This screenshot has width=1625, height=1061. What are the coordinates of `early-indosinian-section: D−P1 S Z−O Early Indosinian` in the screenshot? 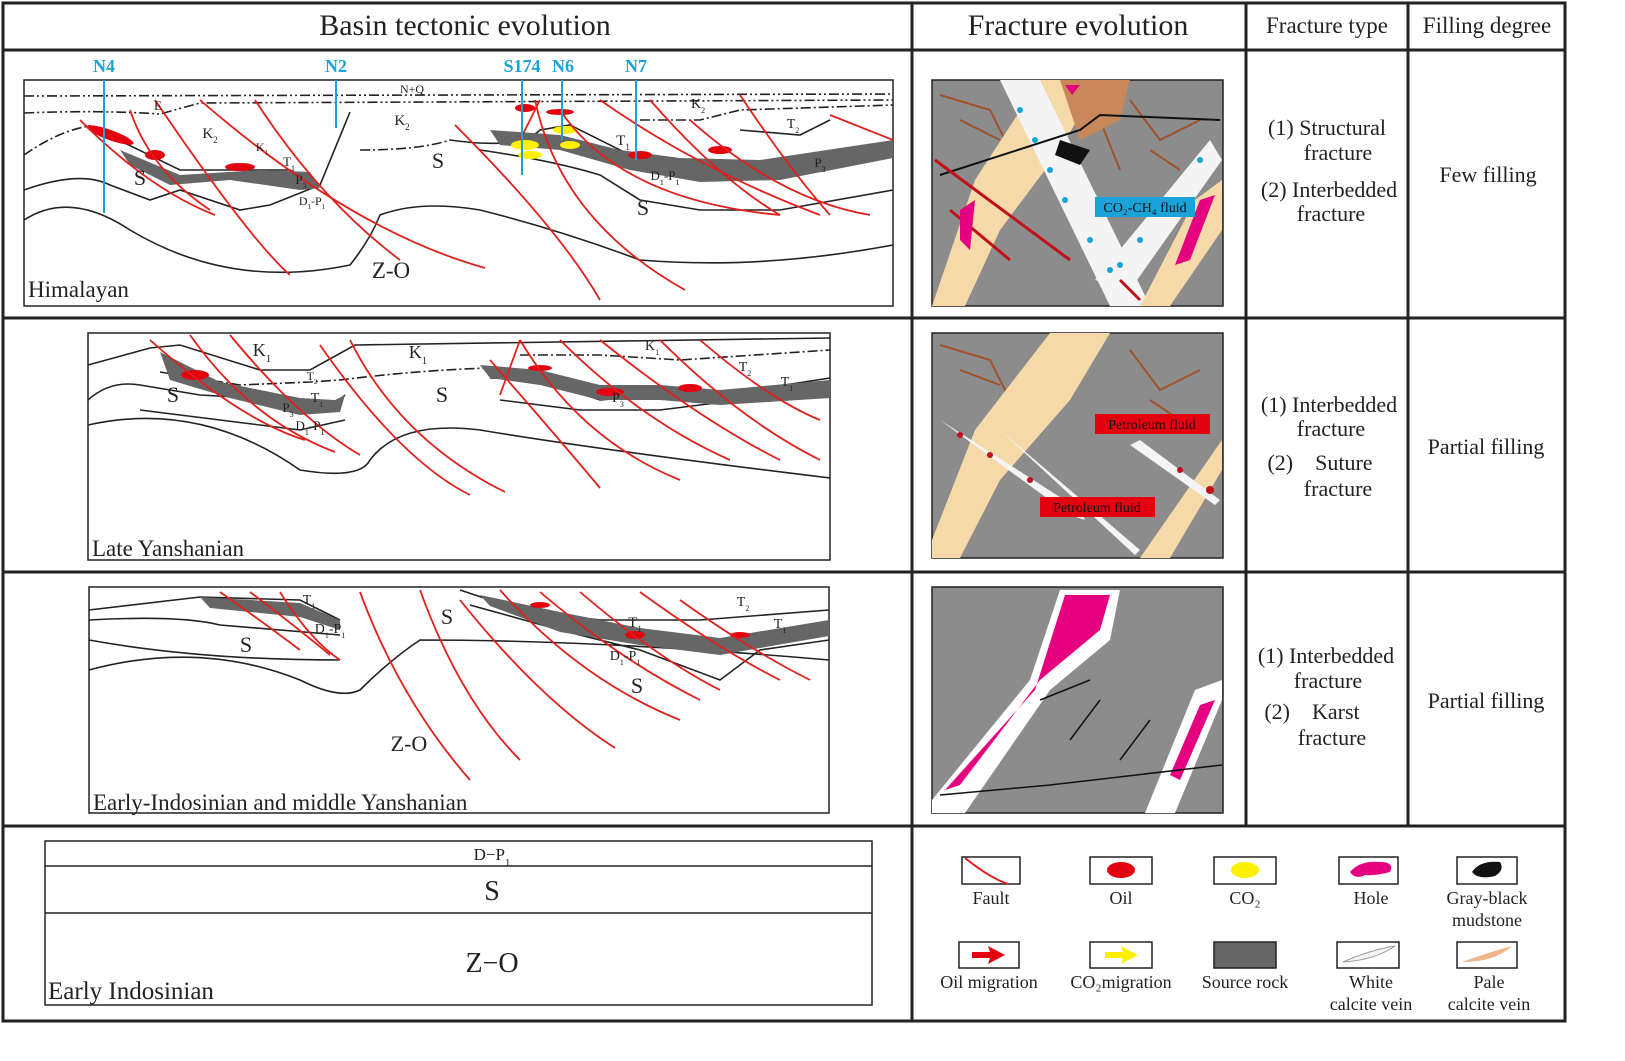 It's located at (458, 923).